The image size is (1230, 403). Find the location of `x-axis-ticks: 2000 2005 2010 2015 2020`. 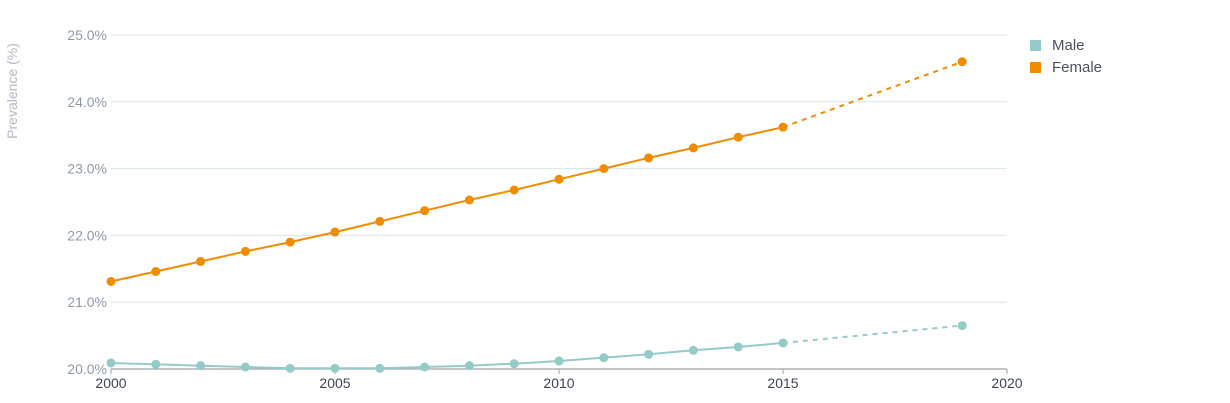

x-axis-ticks: 2000 2005 2010 2015 2020 is located at coordinates (559, 380).